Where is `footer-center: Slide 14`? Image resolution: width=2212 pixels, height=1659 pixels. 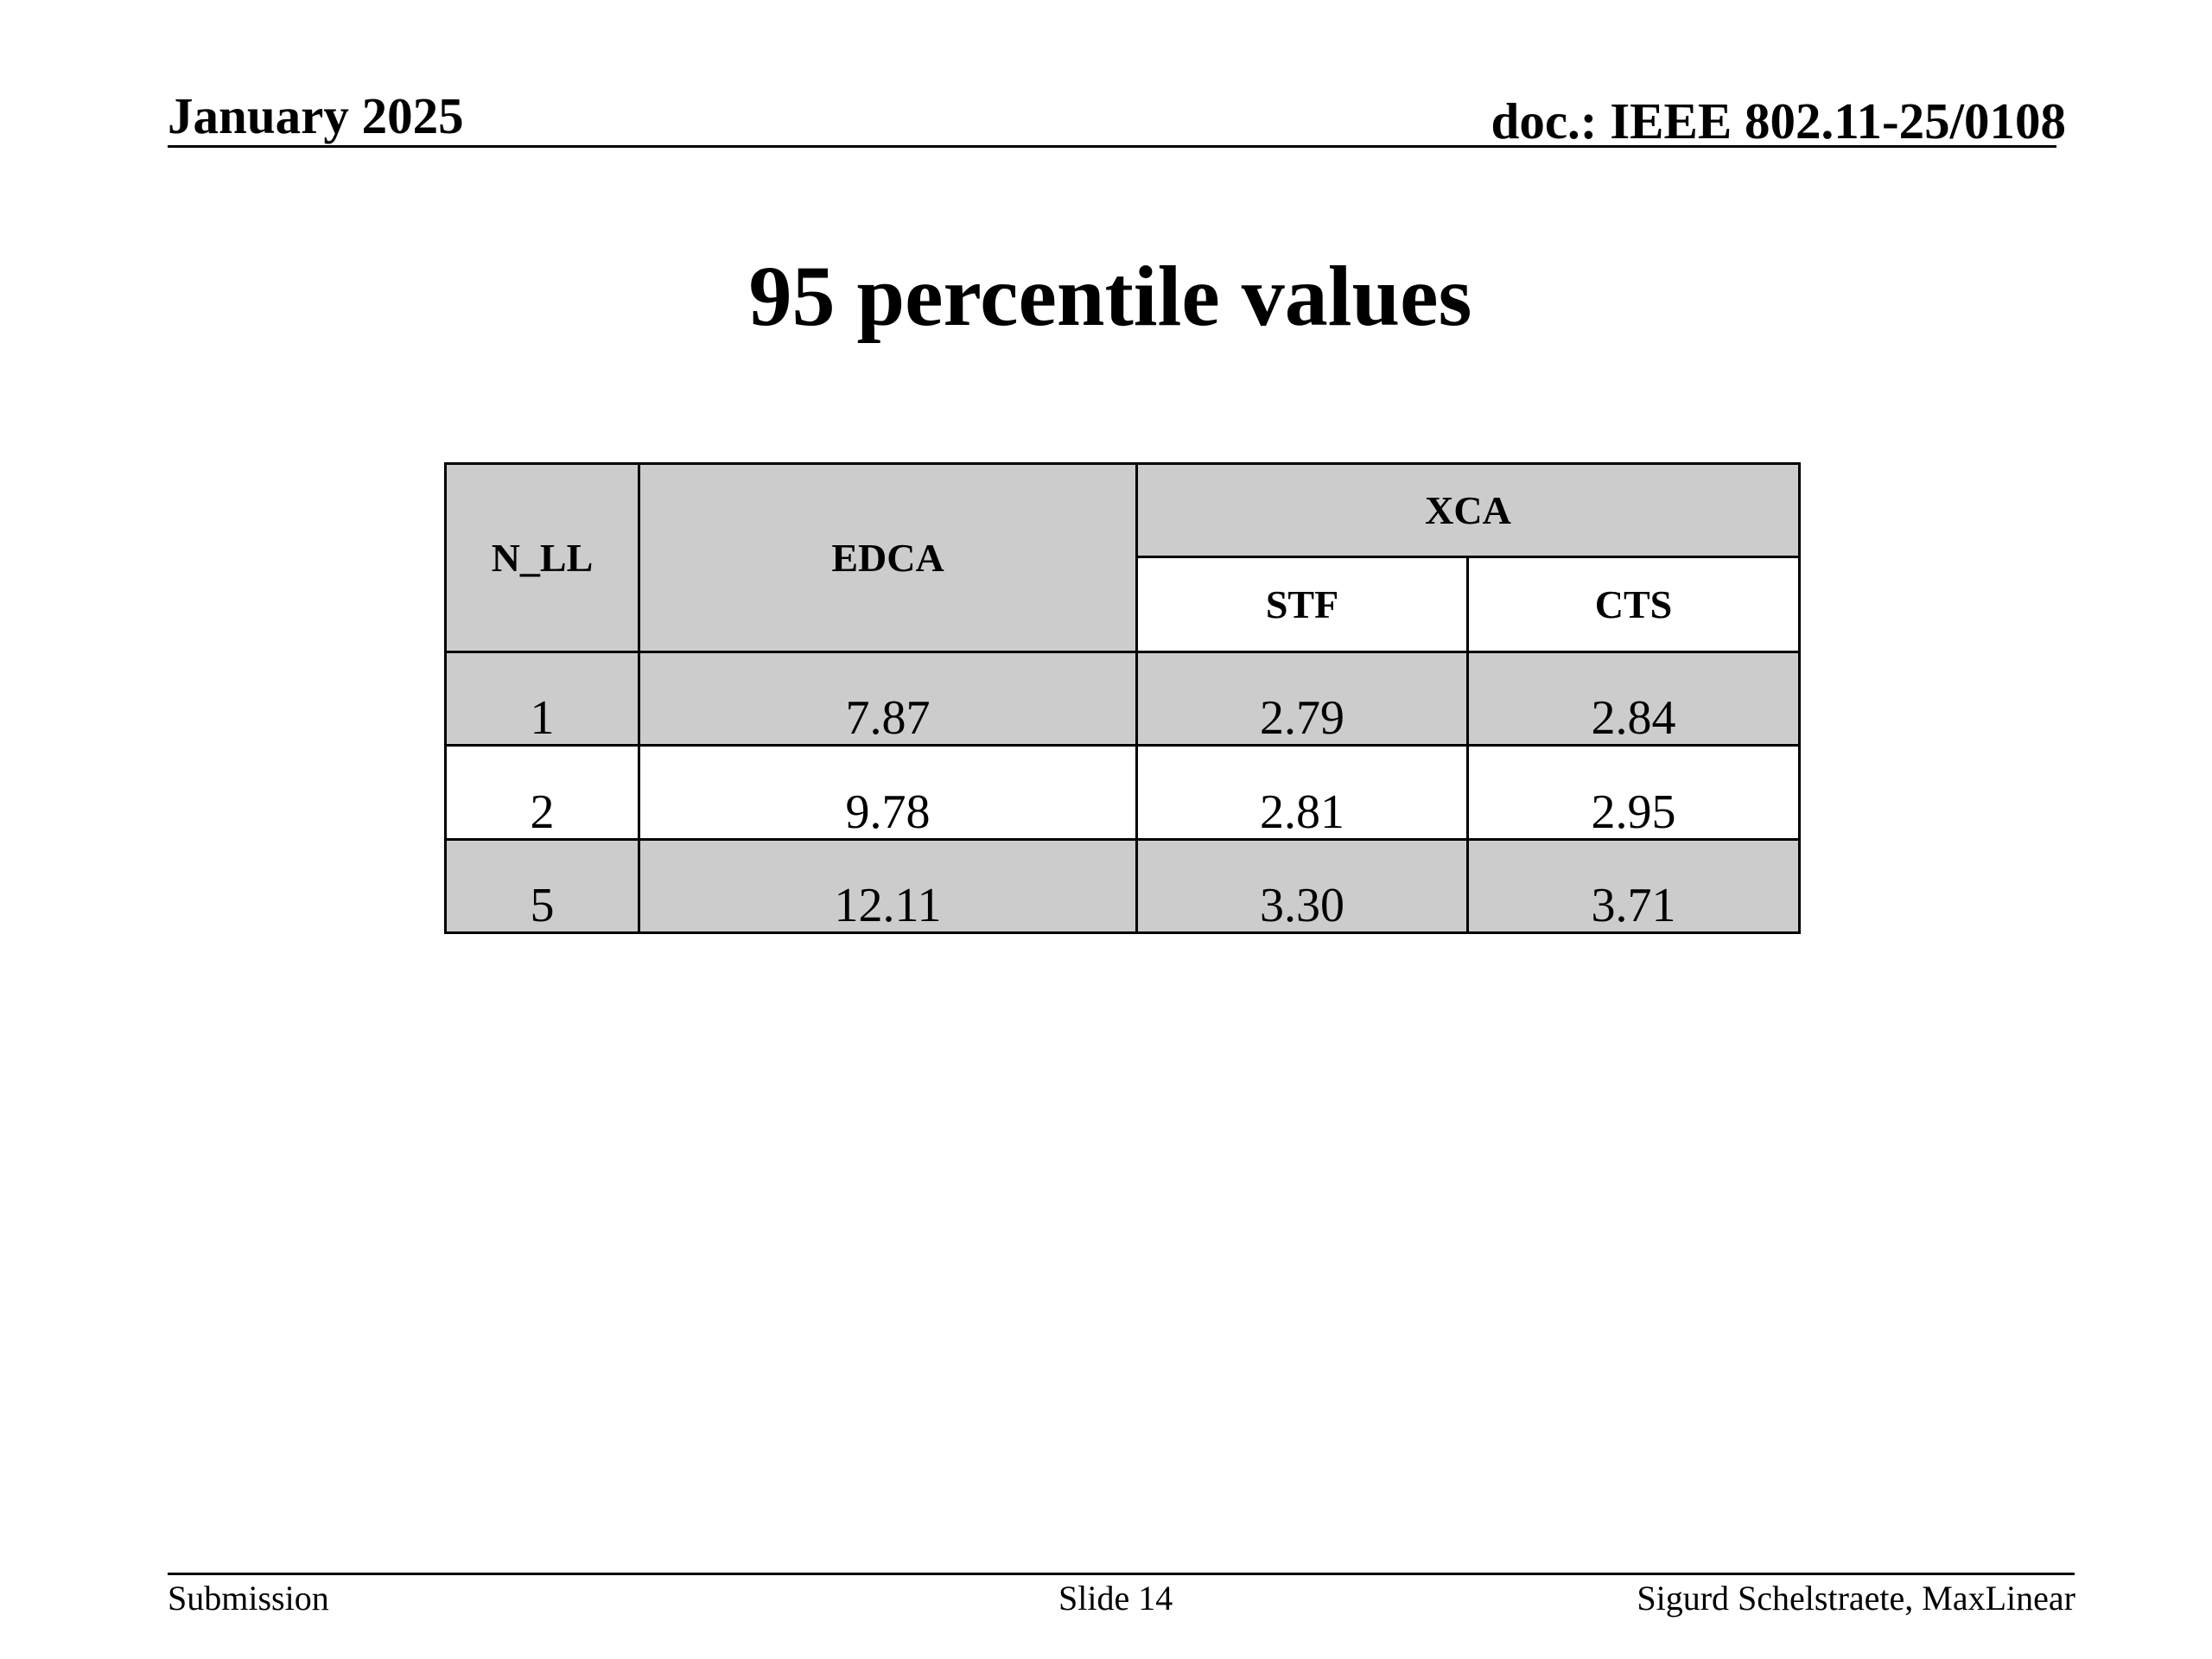
footer-center: Slide 14 is located at coordinates (1115, 1598).